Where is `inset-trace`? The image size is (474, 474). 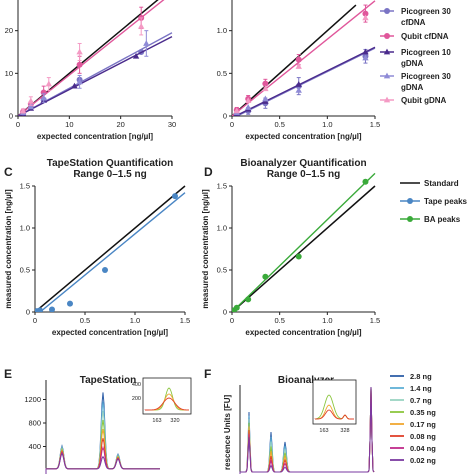
inset-trace is located at coordinates (167, 404).